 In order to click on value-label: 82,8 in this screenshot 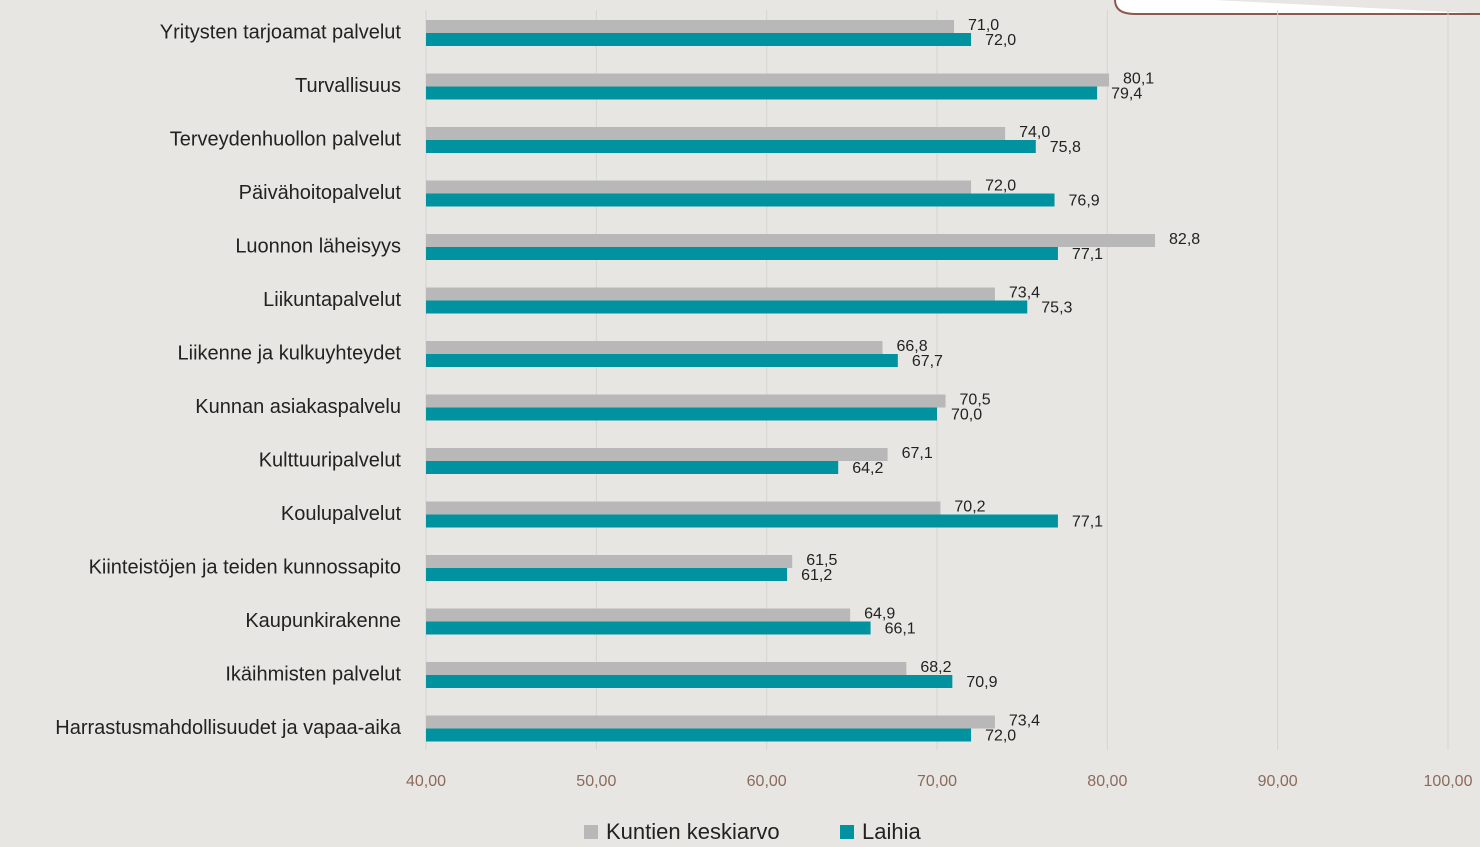, I will do `click(1184, 239)`.